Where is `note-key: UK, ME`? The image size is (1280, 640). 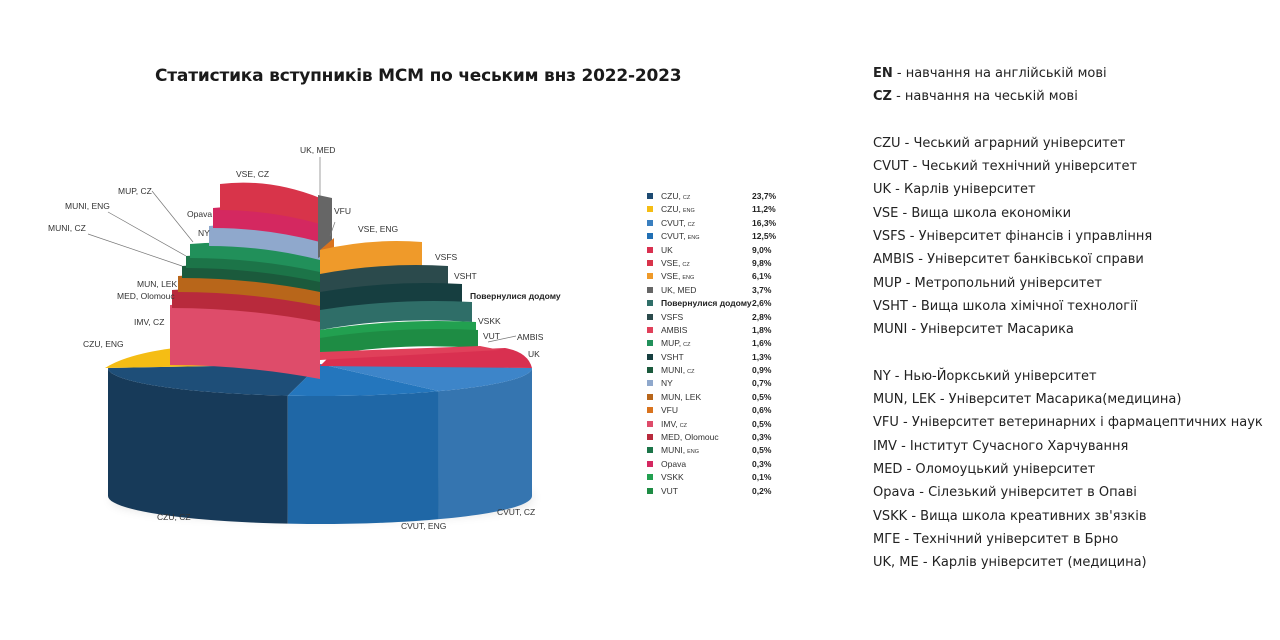
note-key: UK, ME is located at coordinates (896, 563).